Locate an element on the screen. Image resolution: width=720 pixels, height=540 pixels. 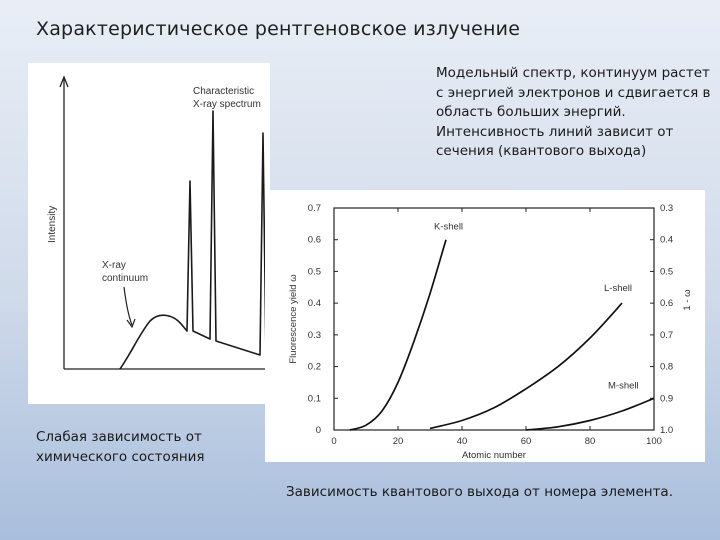
x-tick-label: 60 is located at coordinates (526, 441).